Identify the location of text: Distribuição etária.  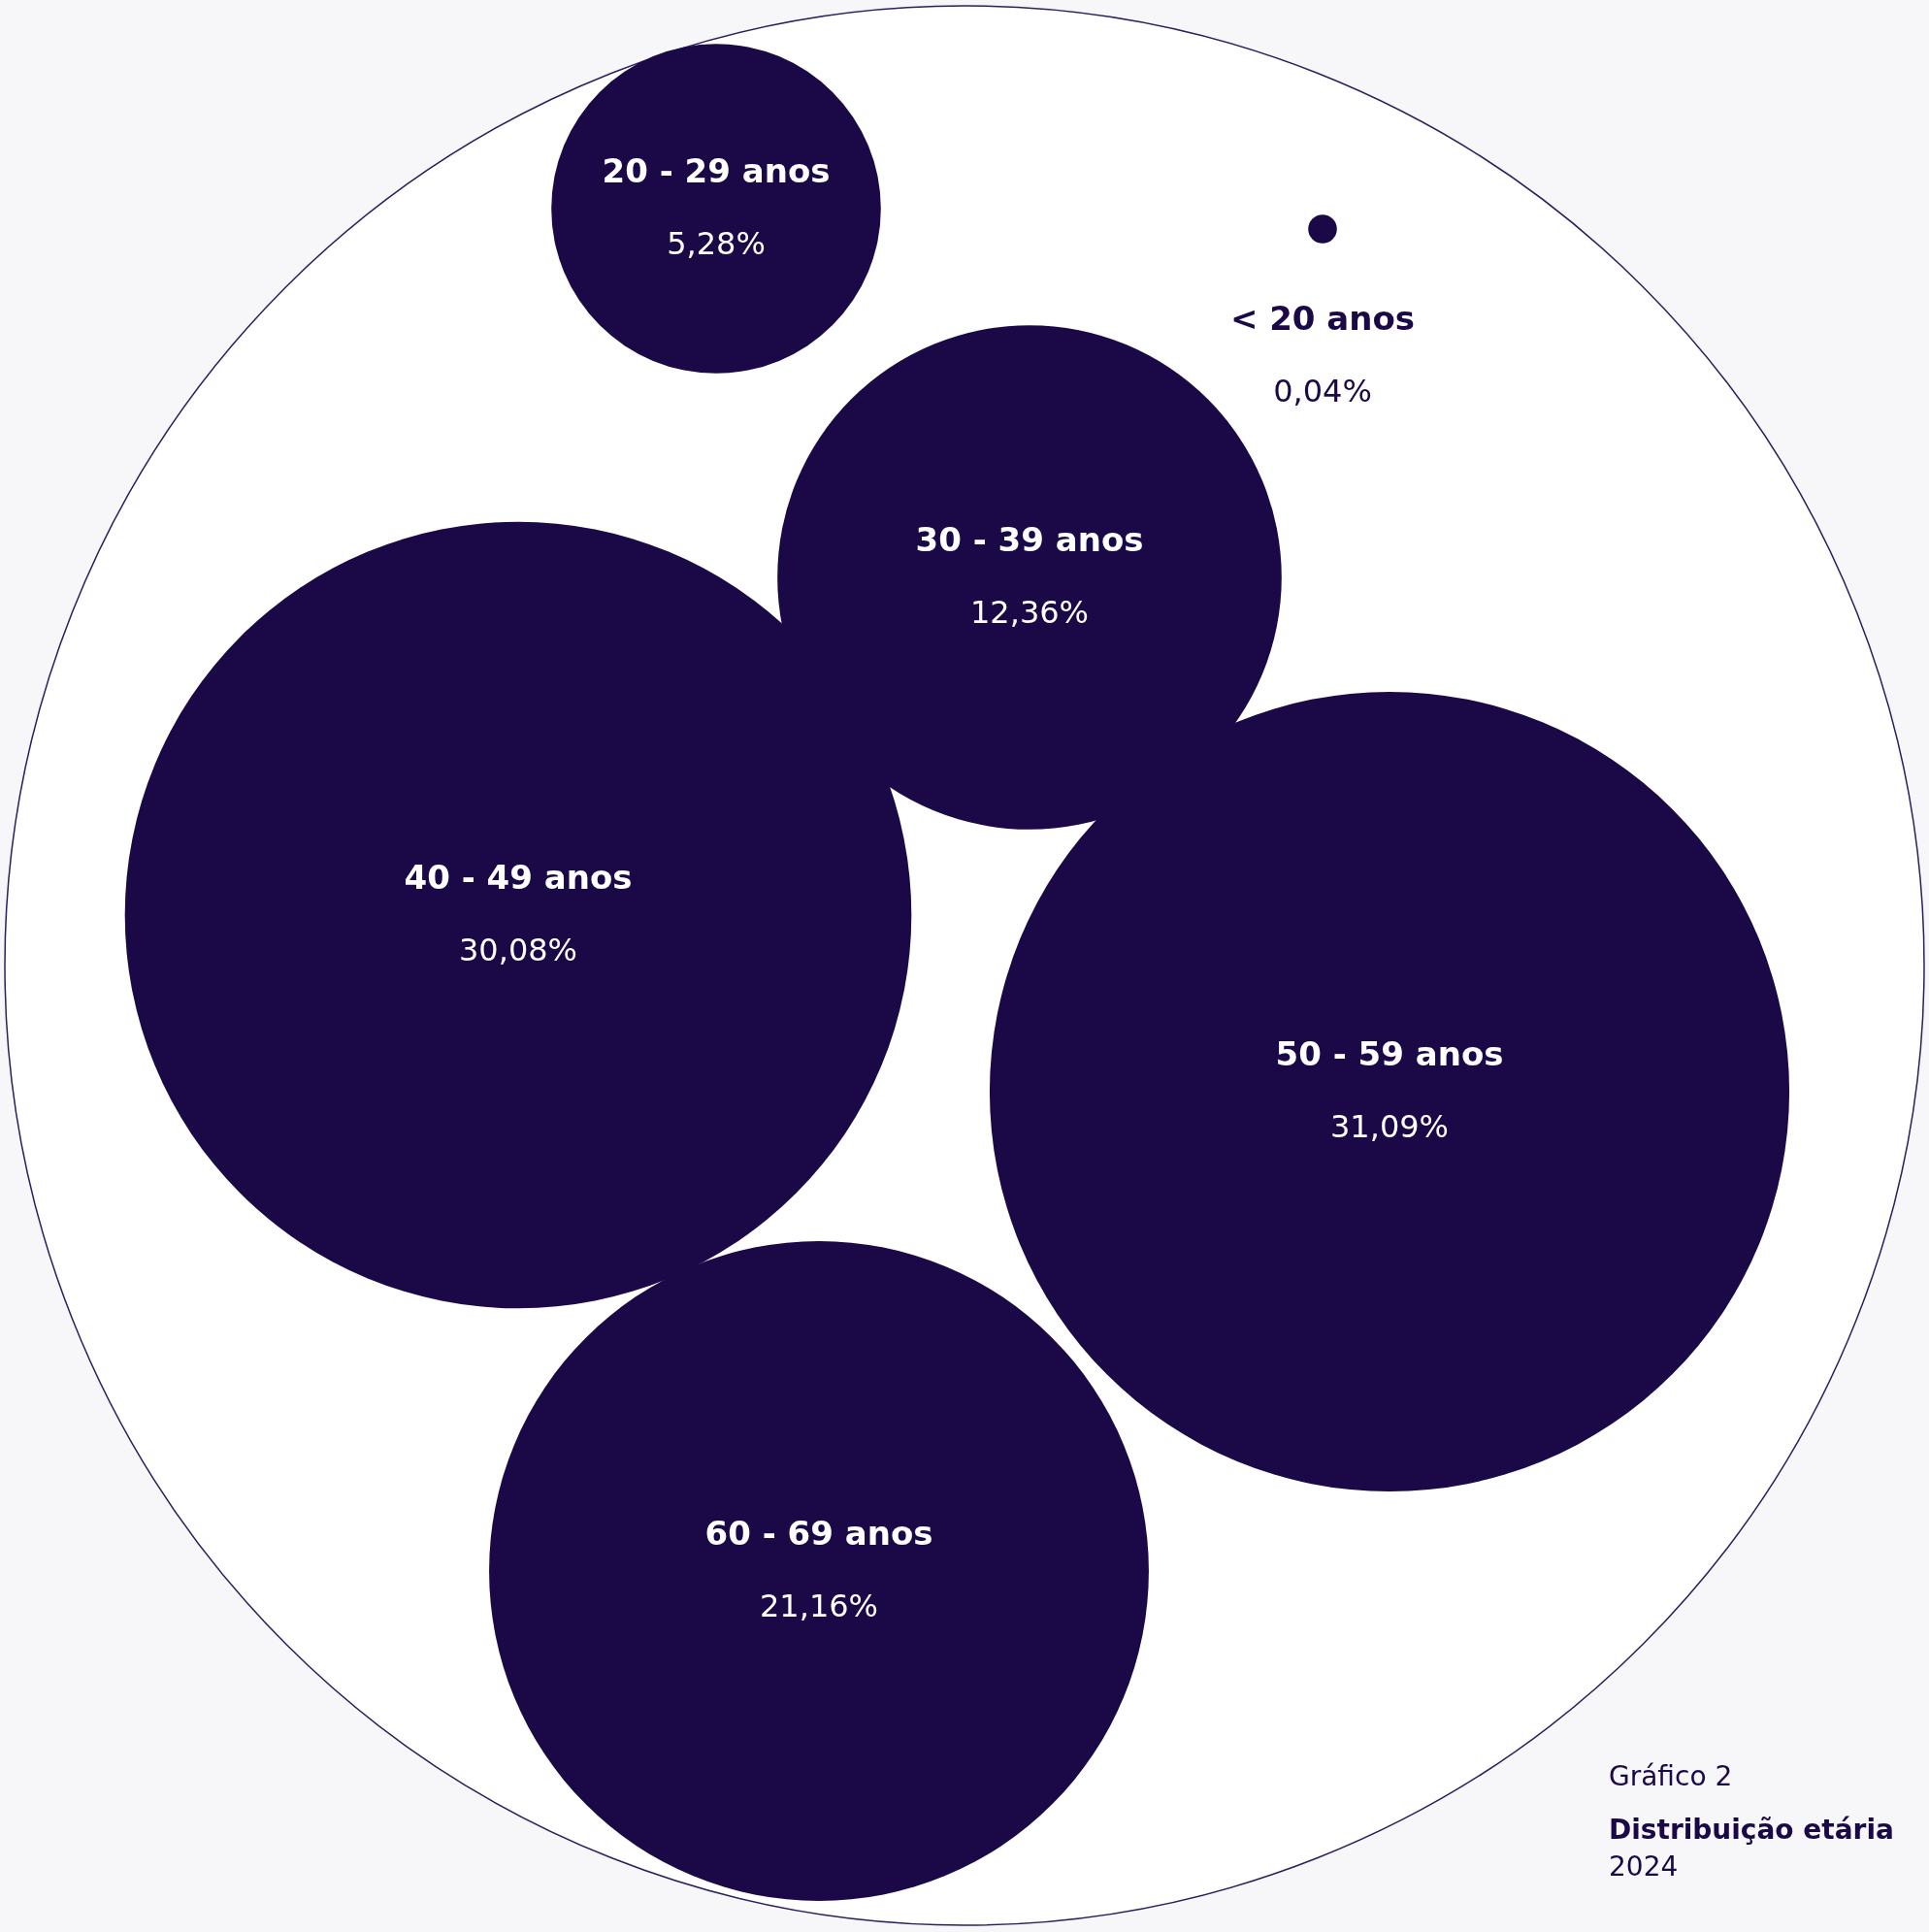
(1751, 1830).